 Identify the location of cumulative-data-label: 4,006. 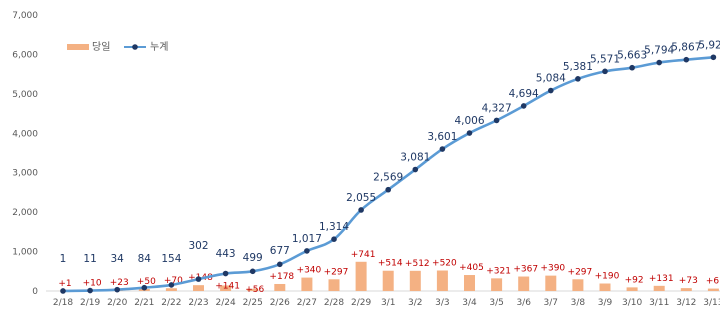
(469, 121).